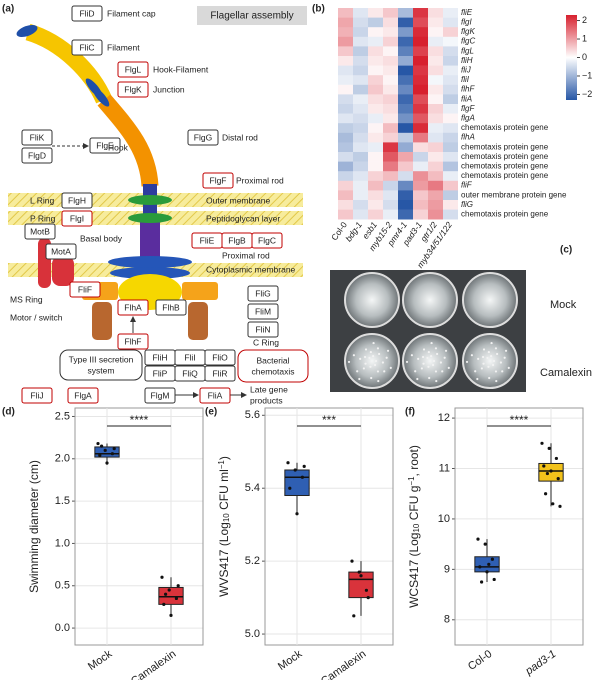 This screenshot has height=680, width=611. I want to click on secretion-box, so click(101, 365).